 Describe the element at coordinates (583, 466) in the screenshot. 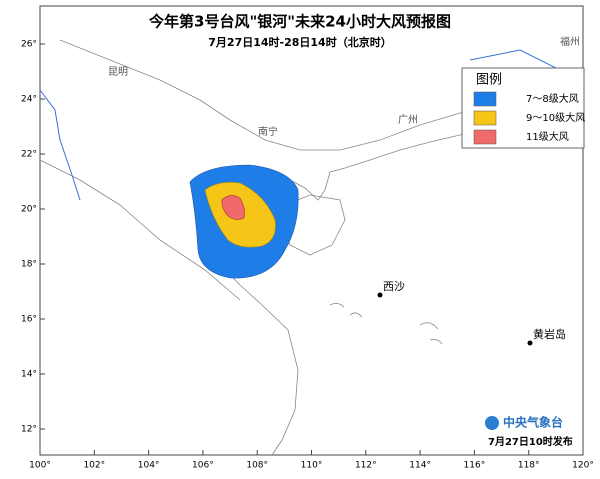

I see `lon-tick-label: 120°` at that location.